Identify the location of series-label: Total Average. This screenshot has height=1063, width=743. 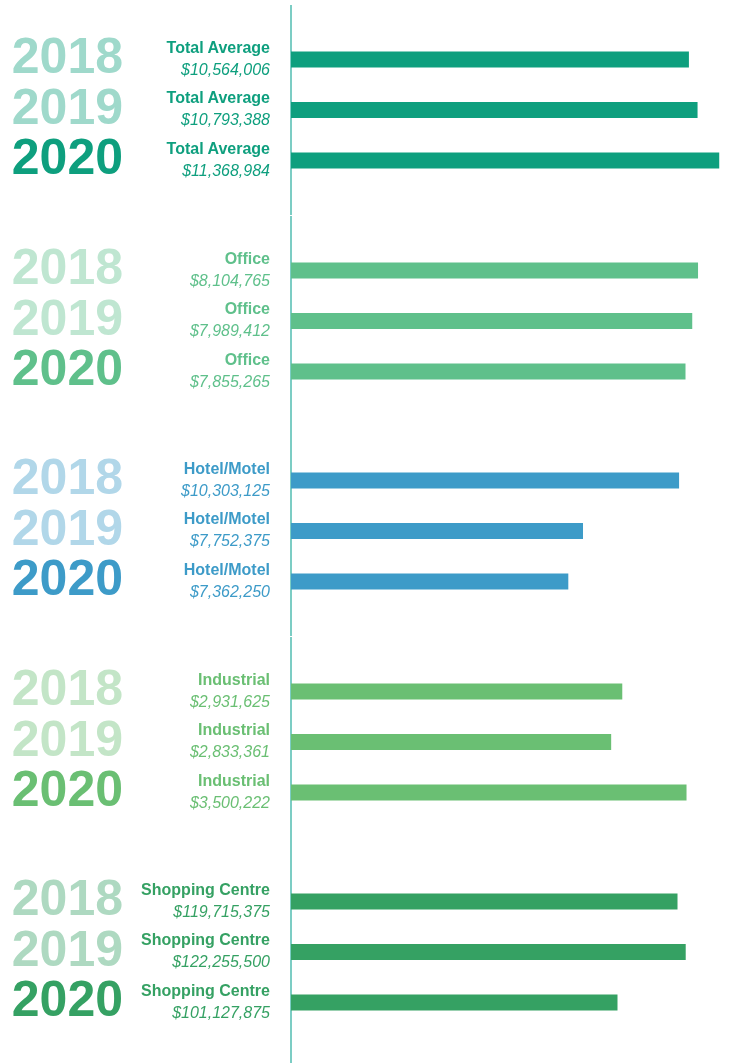
(218, 47).